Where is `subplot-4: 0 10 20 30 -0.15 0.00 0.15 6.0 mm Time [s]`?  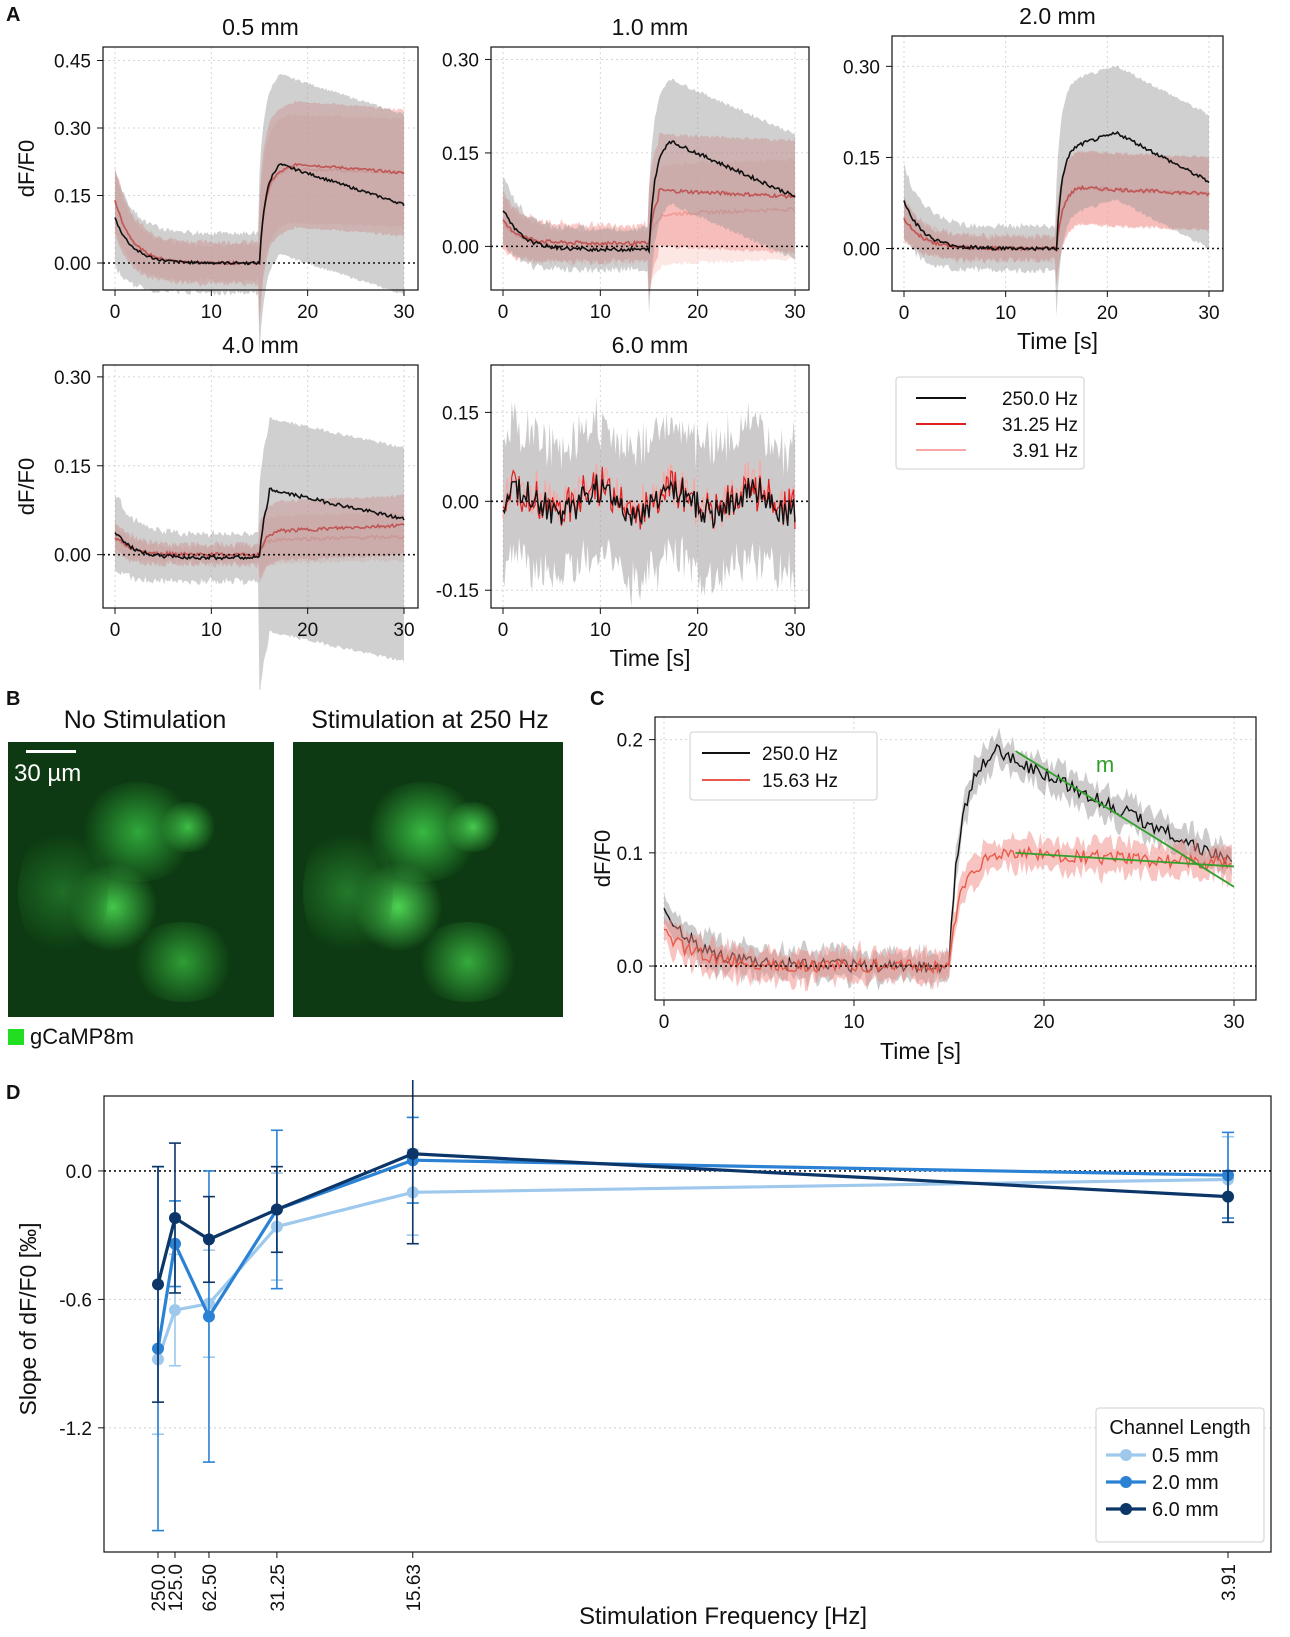
subplot-4: 0 10 20 30 -0.15 0.00 0.15 6.0 mm Time [s] is located at coordinates (623, 501).